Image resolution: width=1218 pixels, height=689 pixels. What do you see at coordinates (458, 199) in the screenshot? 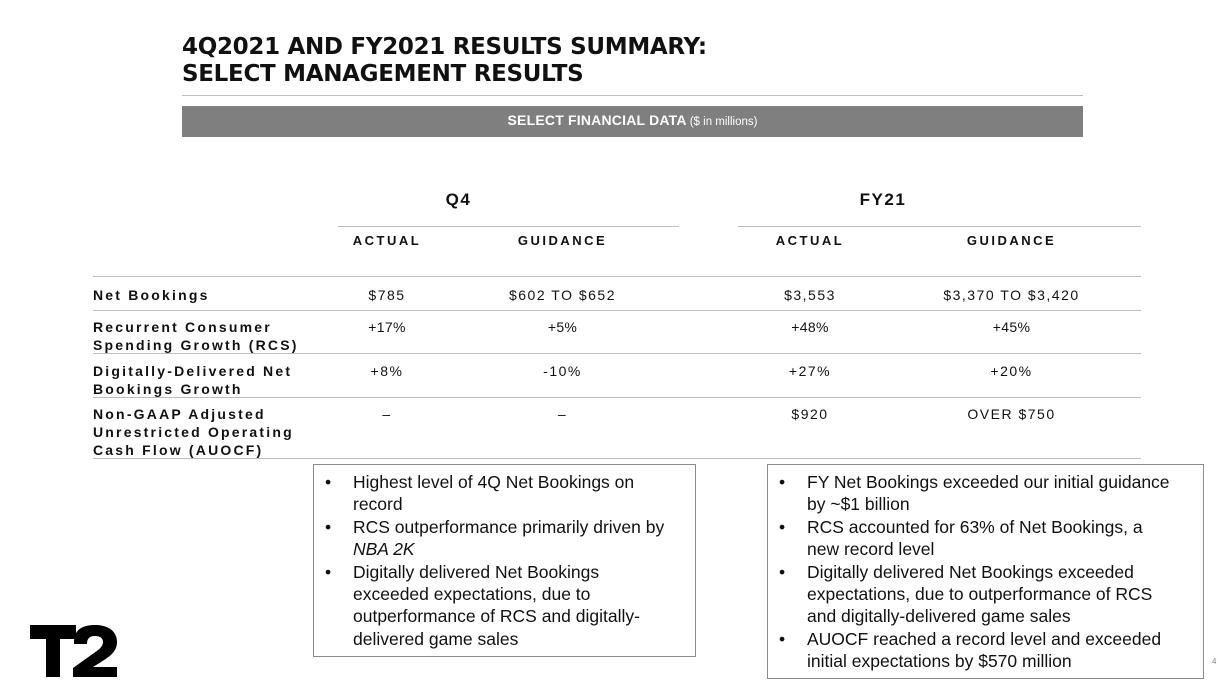
I see `group-header-q4: Q4` at bounding box center [458, 199].